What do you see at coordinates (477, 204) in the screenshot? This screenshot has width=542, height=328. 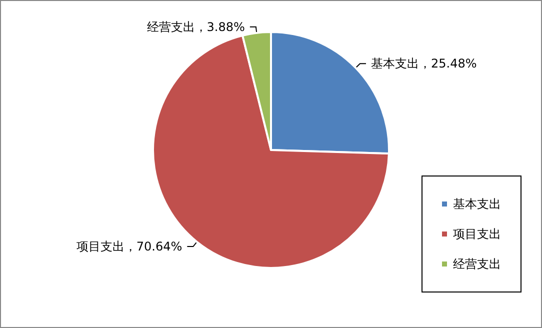 I see `legend-label: 基本支出` at bounding box center [477, 204].